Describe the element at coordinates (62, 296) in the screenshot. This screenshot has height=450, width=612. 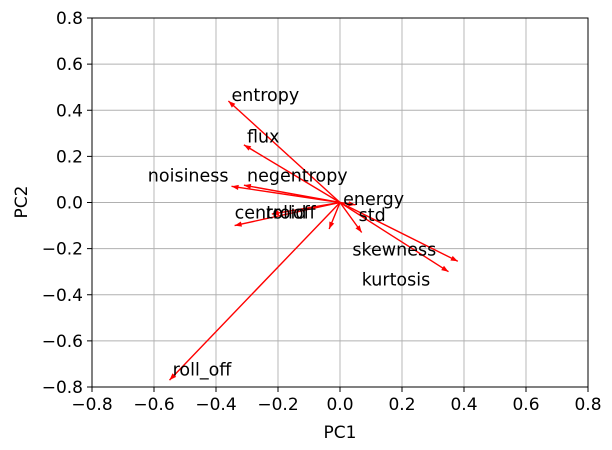
I see `y-tick-label: −0.4` at that location.